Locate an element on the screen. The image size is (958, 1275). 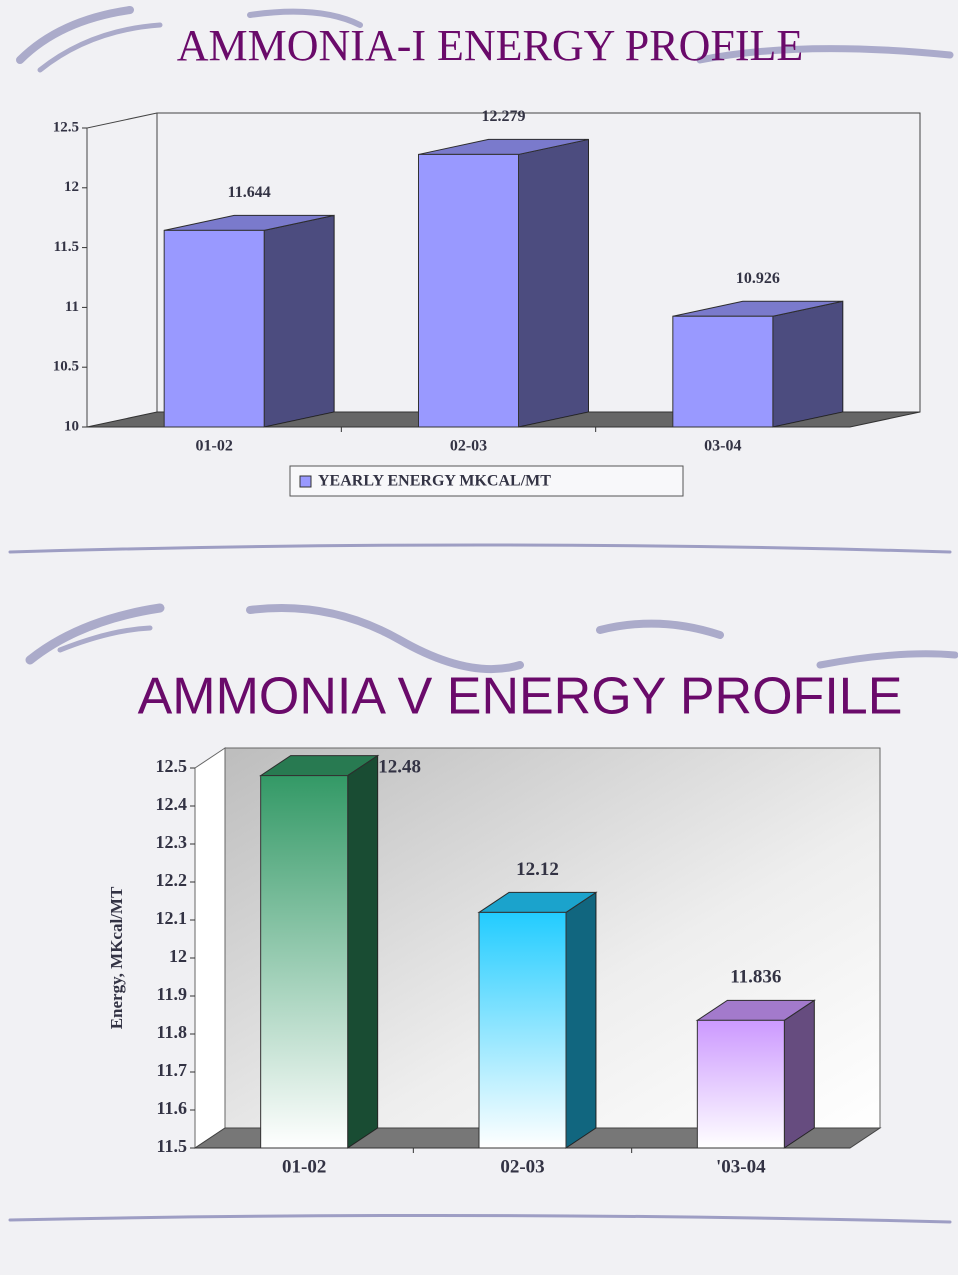
chart-title: AMMONIA-I ENERGY PROFILE is located at coordinates (490, 45).